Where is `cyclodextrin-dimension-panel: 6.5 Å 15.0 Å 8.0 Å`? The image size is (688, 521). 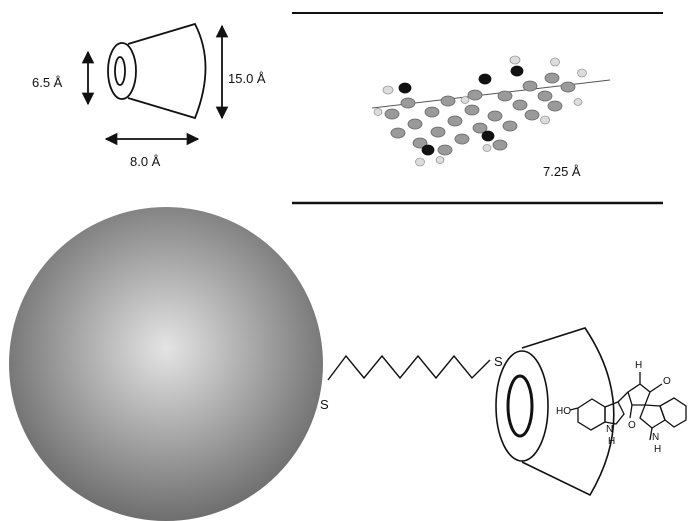 cyclodextrin-dimension-panel: 6.5 Å 15.0 Å 8.0 Å is located at coordinates (149, 95).